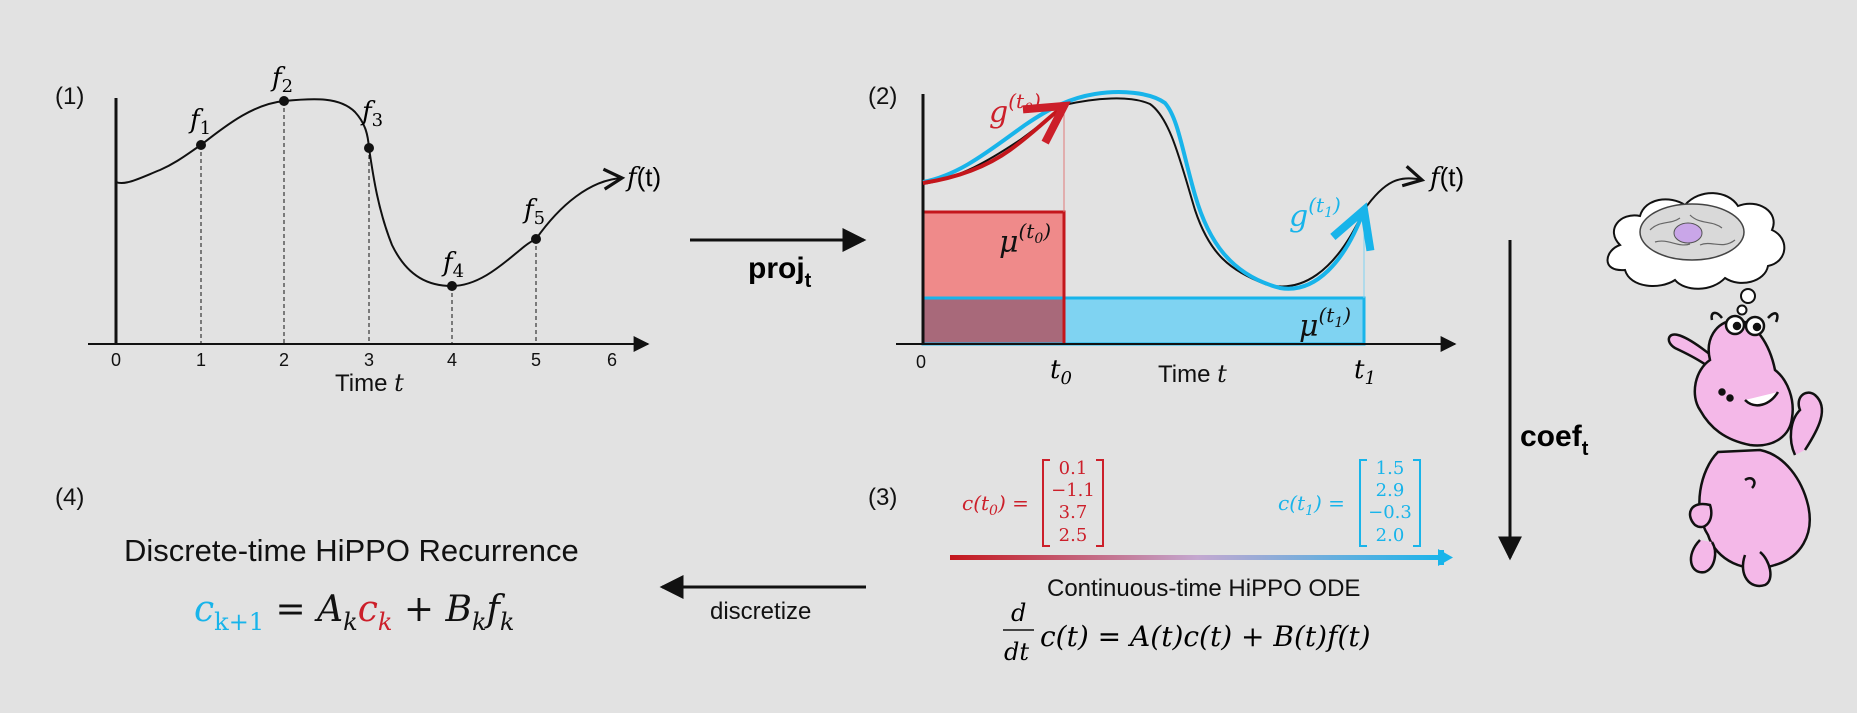 Image resolution: width=1857 pixels, height=713 pixels. I want to click on c-t1-vector, so click(1390, 503).